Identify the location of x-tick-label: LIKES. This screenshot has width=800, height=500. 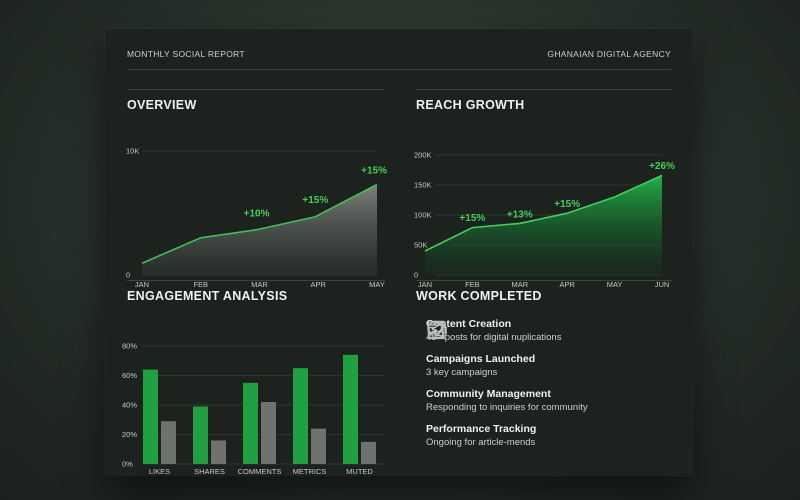
(159, 471).